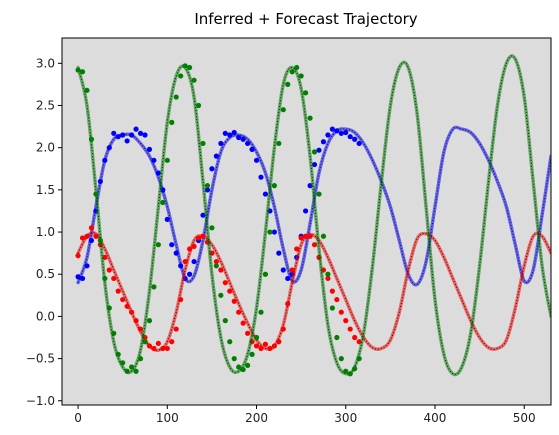 The width and height of the screenshot is (559, 435). What do you see at coordinates (256, 418) in the screenshot?
I see `x-tick-label-2: 200` at bounding box center [256, 418].